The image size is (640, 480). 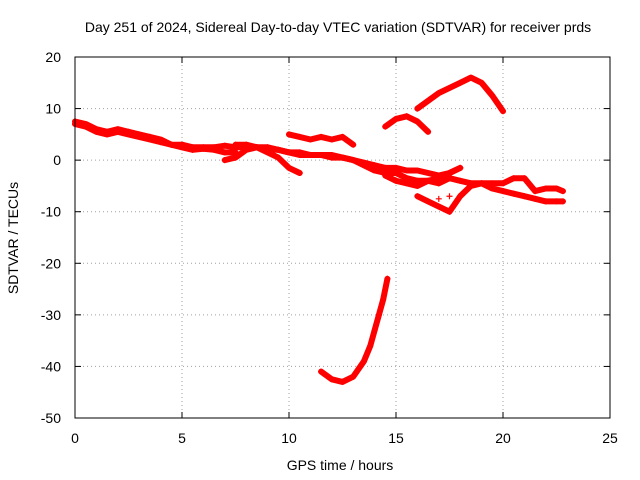 What do you see at coordinates (53, 57) in the screenshot?
I see `y-tick-label: 20` at bounding box center [53, 57].